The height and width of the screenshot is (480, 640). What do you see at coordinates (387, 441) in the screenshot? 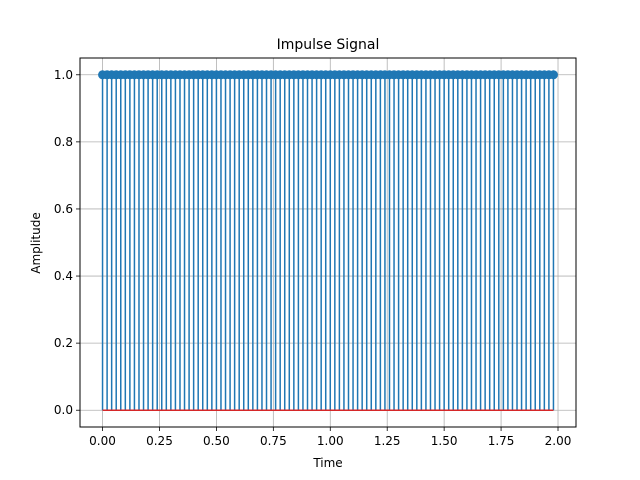
I see `x-tick-label-5: 1.25` at bounding box center [387, 441].